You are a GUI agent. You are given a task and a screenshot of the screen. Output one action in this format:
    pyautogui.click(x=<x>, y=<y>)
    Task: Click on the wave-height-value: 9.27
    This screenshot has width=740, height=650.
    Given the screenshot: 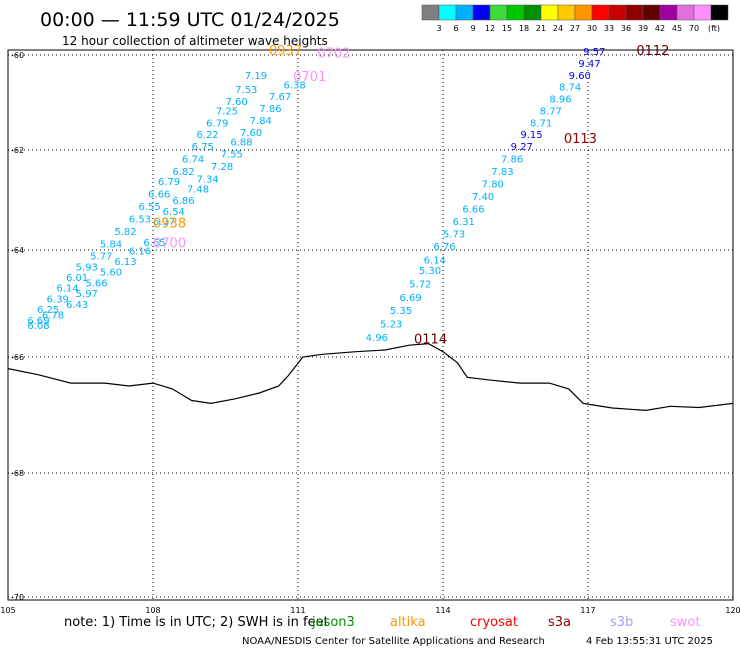 What is the action you would take?
    pyautogui.click(x=522, y=147)
    